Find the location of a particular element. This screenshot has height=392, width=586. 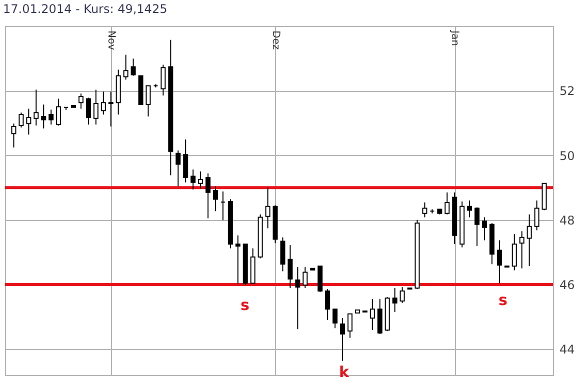

chart-title: 17.01.2014 - Kurs: 49,1425 is located at coordinates (85, 9).